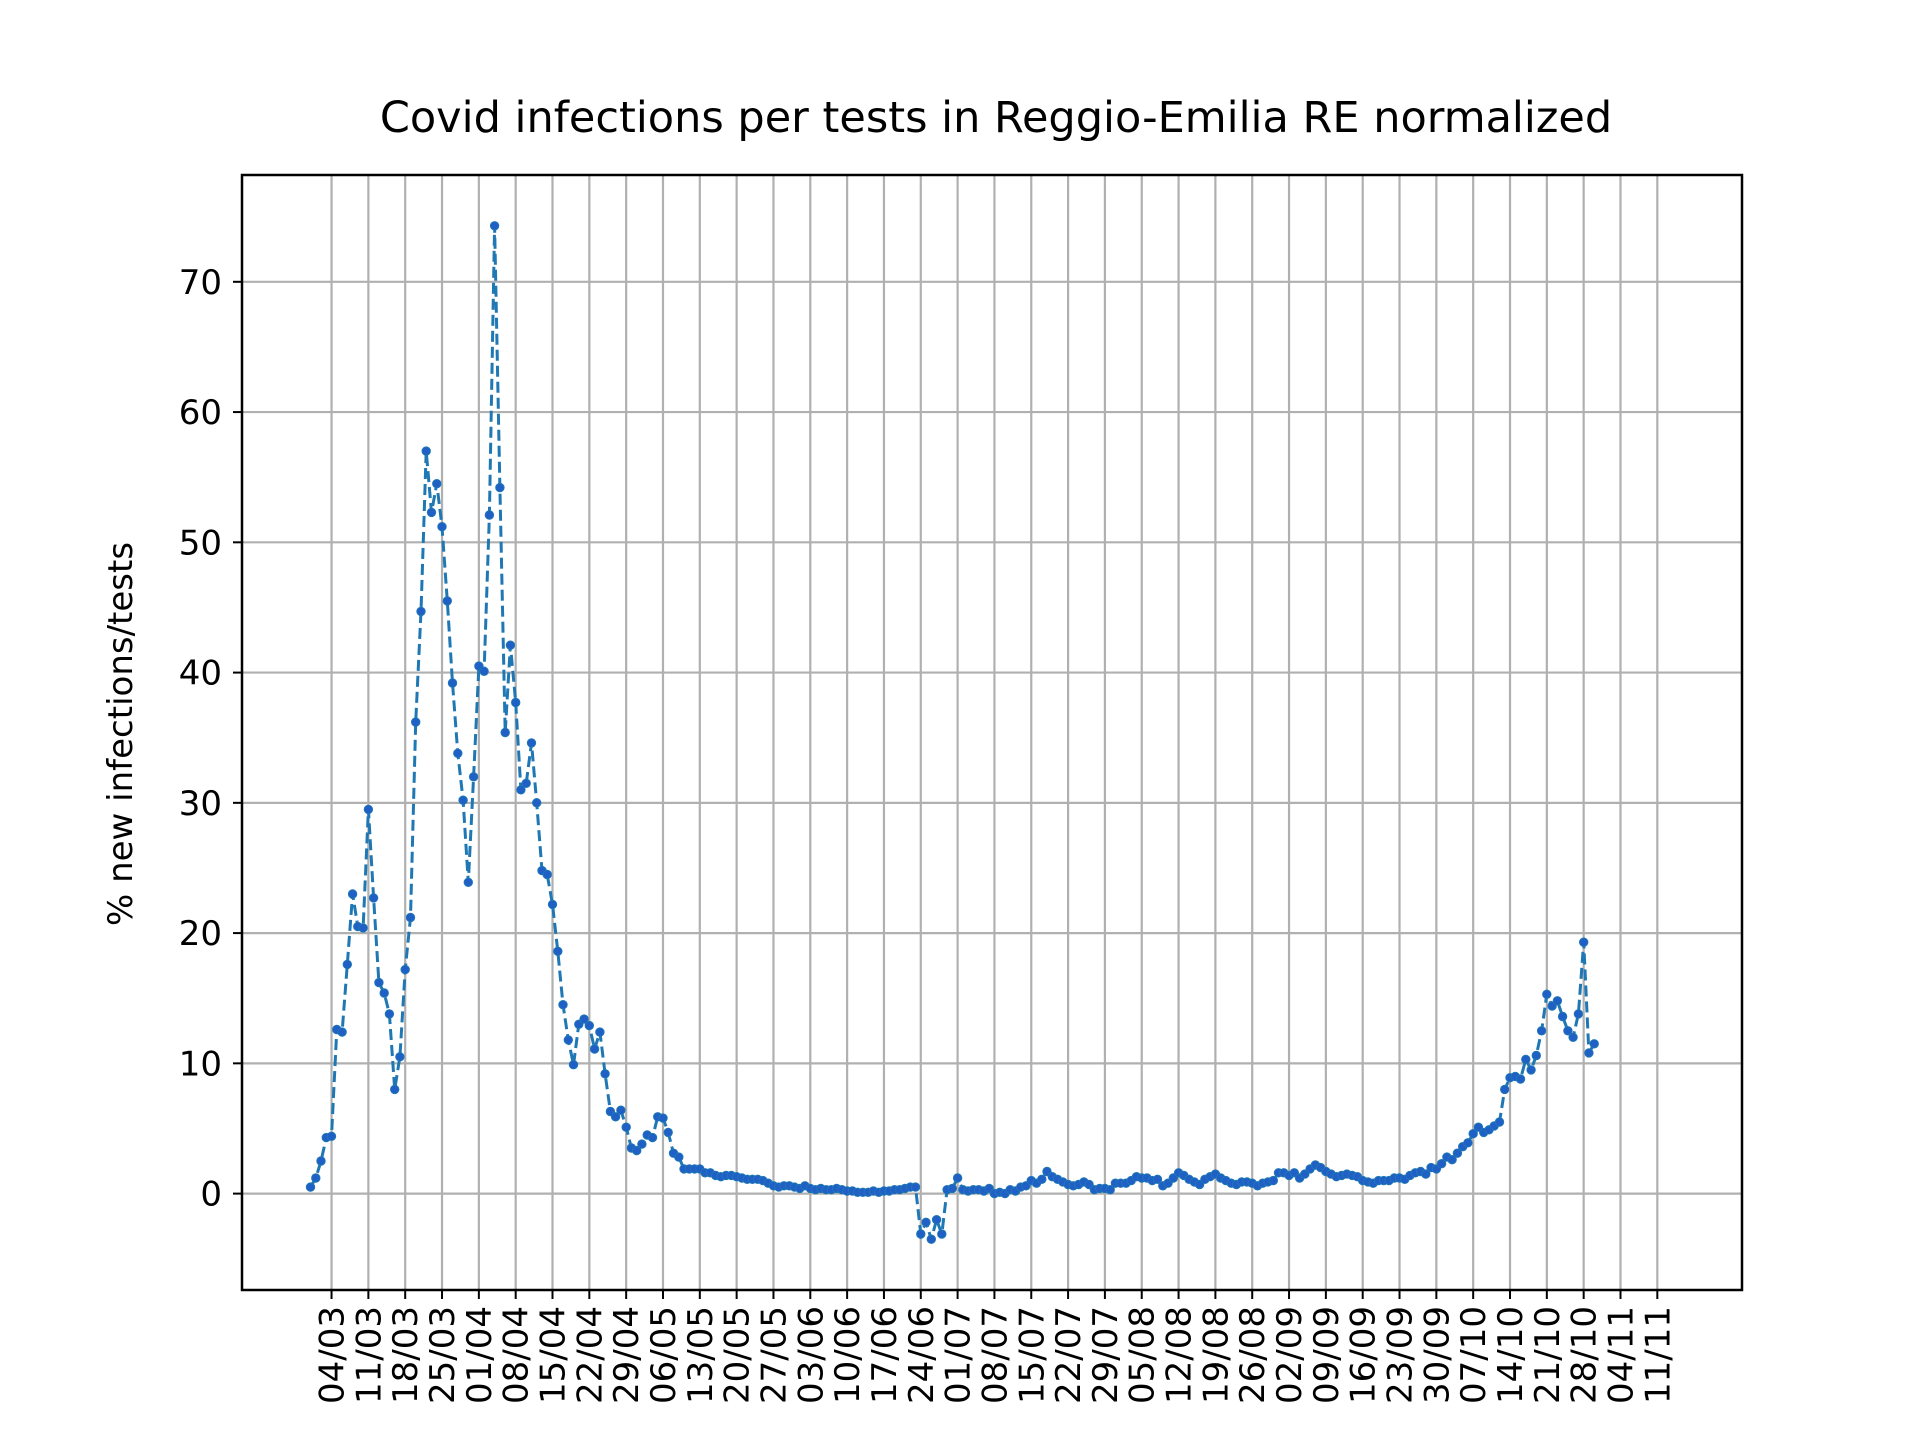  Describe the element at coordinates (811, 1355) in the screenshot. I see `x-tick-label: 03/06` at that location.